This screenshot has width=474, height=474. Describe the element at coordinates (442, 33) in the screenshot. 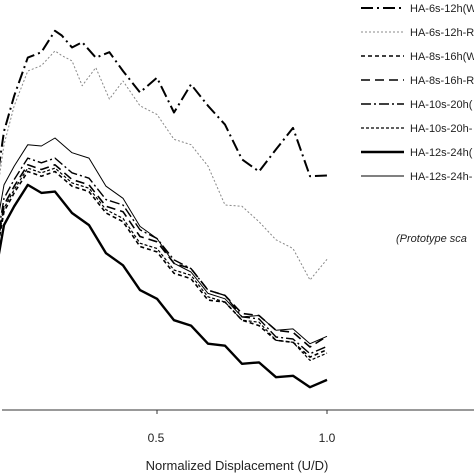

I see `legend-label: HA-6s-12h-R` at that location.